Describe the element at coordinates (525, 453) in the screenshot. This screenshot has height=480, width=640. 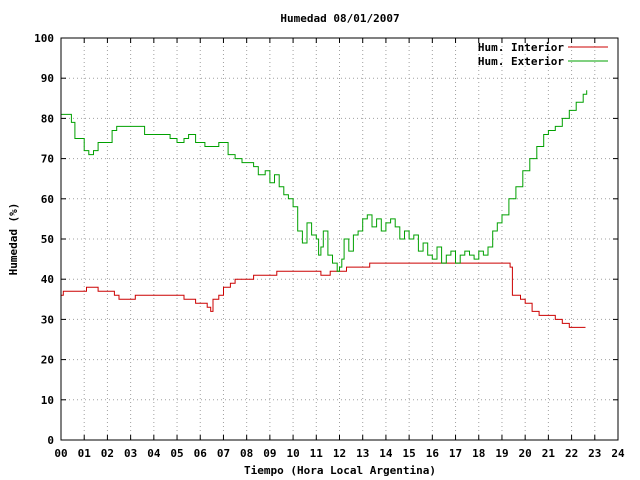
I see `x-tick-label: 20` at that location.